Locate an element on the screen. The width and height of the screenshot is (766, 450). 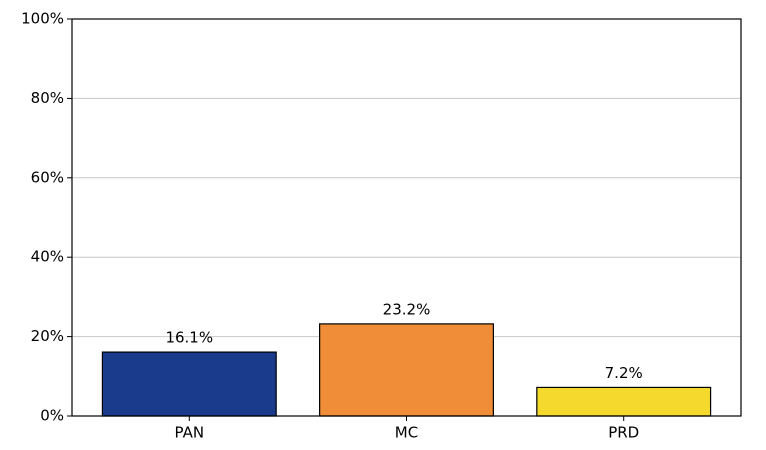
x-tick-label: PRD is located at coordinates (623, 433).